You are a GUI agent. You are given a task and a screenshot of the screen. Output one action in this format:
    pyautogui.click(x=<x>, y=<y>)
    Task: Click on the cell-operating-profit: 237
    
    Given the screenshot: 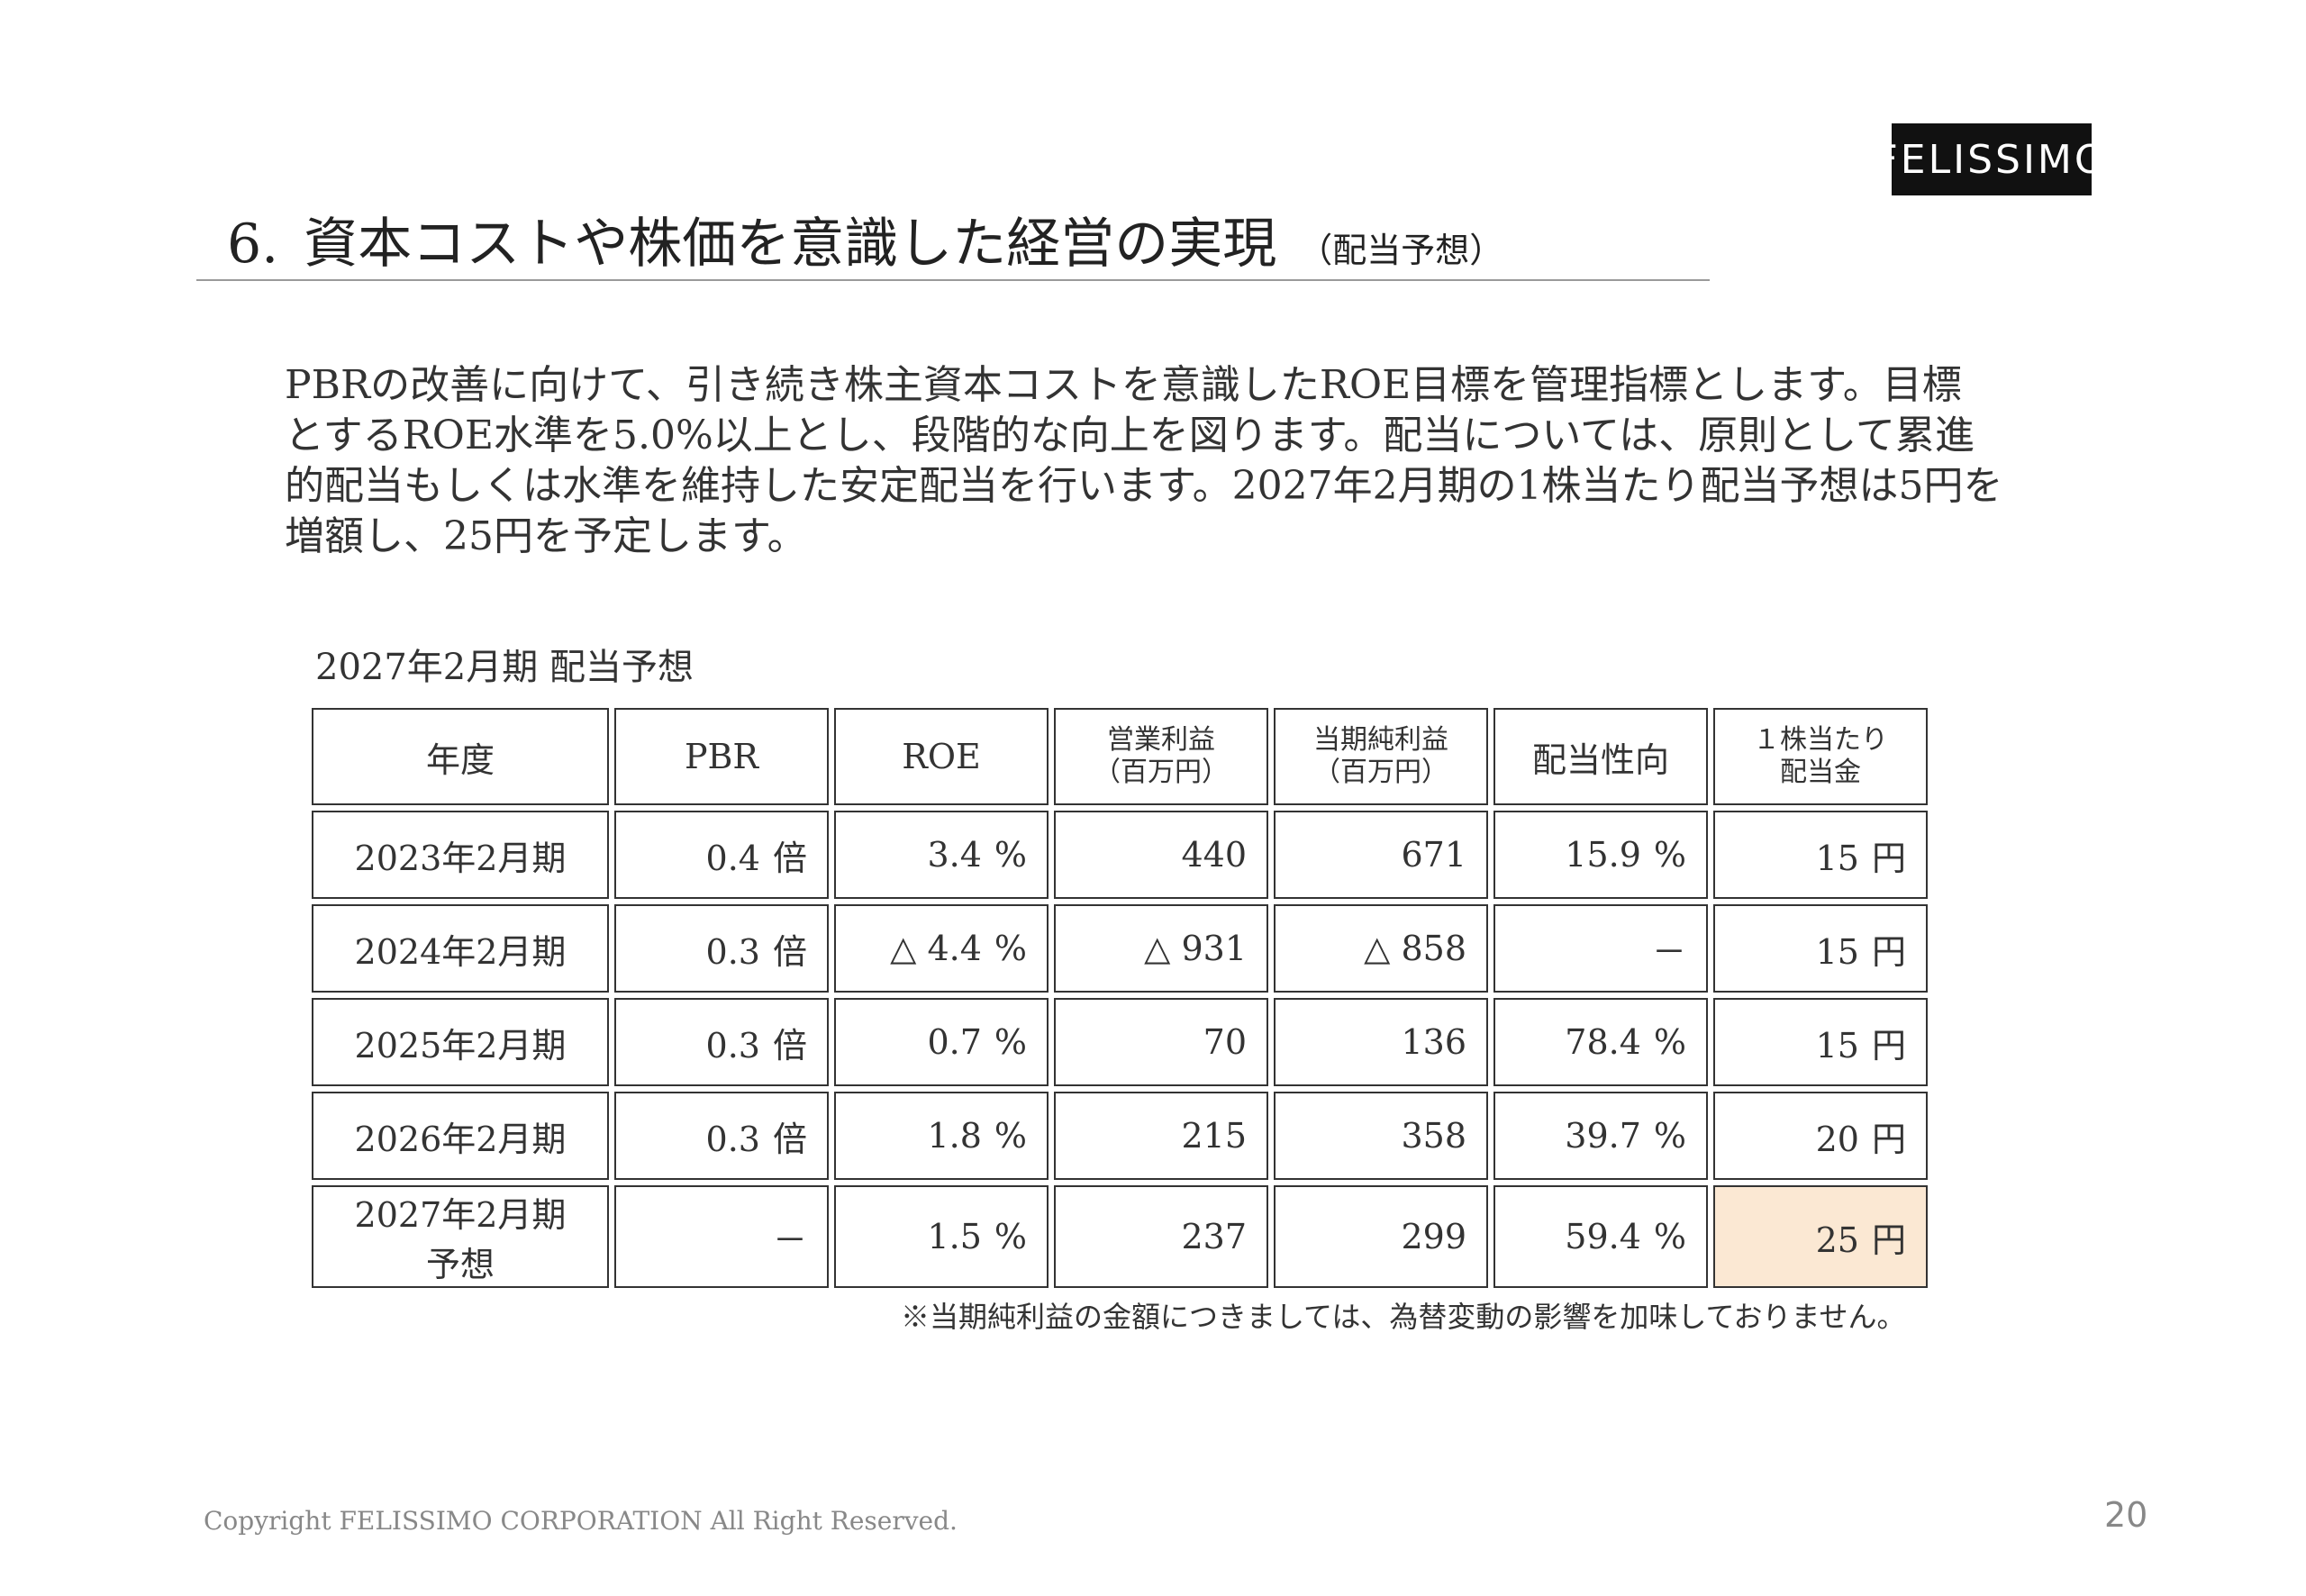 What is the action you would take?
    pyautogui.click(x=1161, y=1236)
    